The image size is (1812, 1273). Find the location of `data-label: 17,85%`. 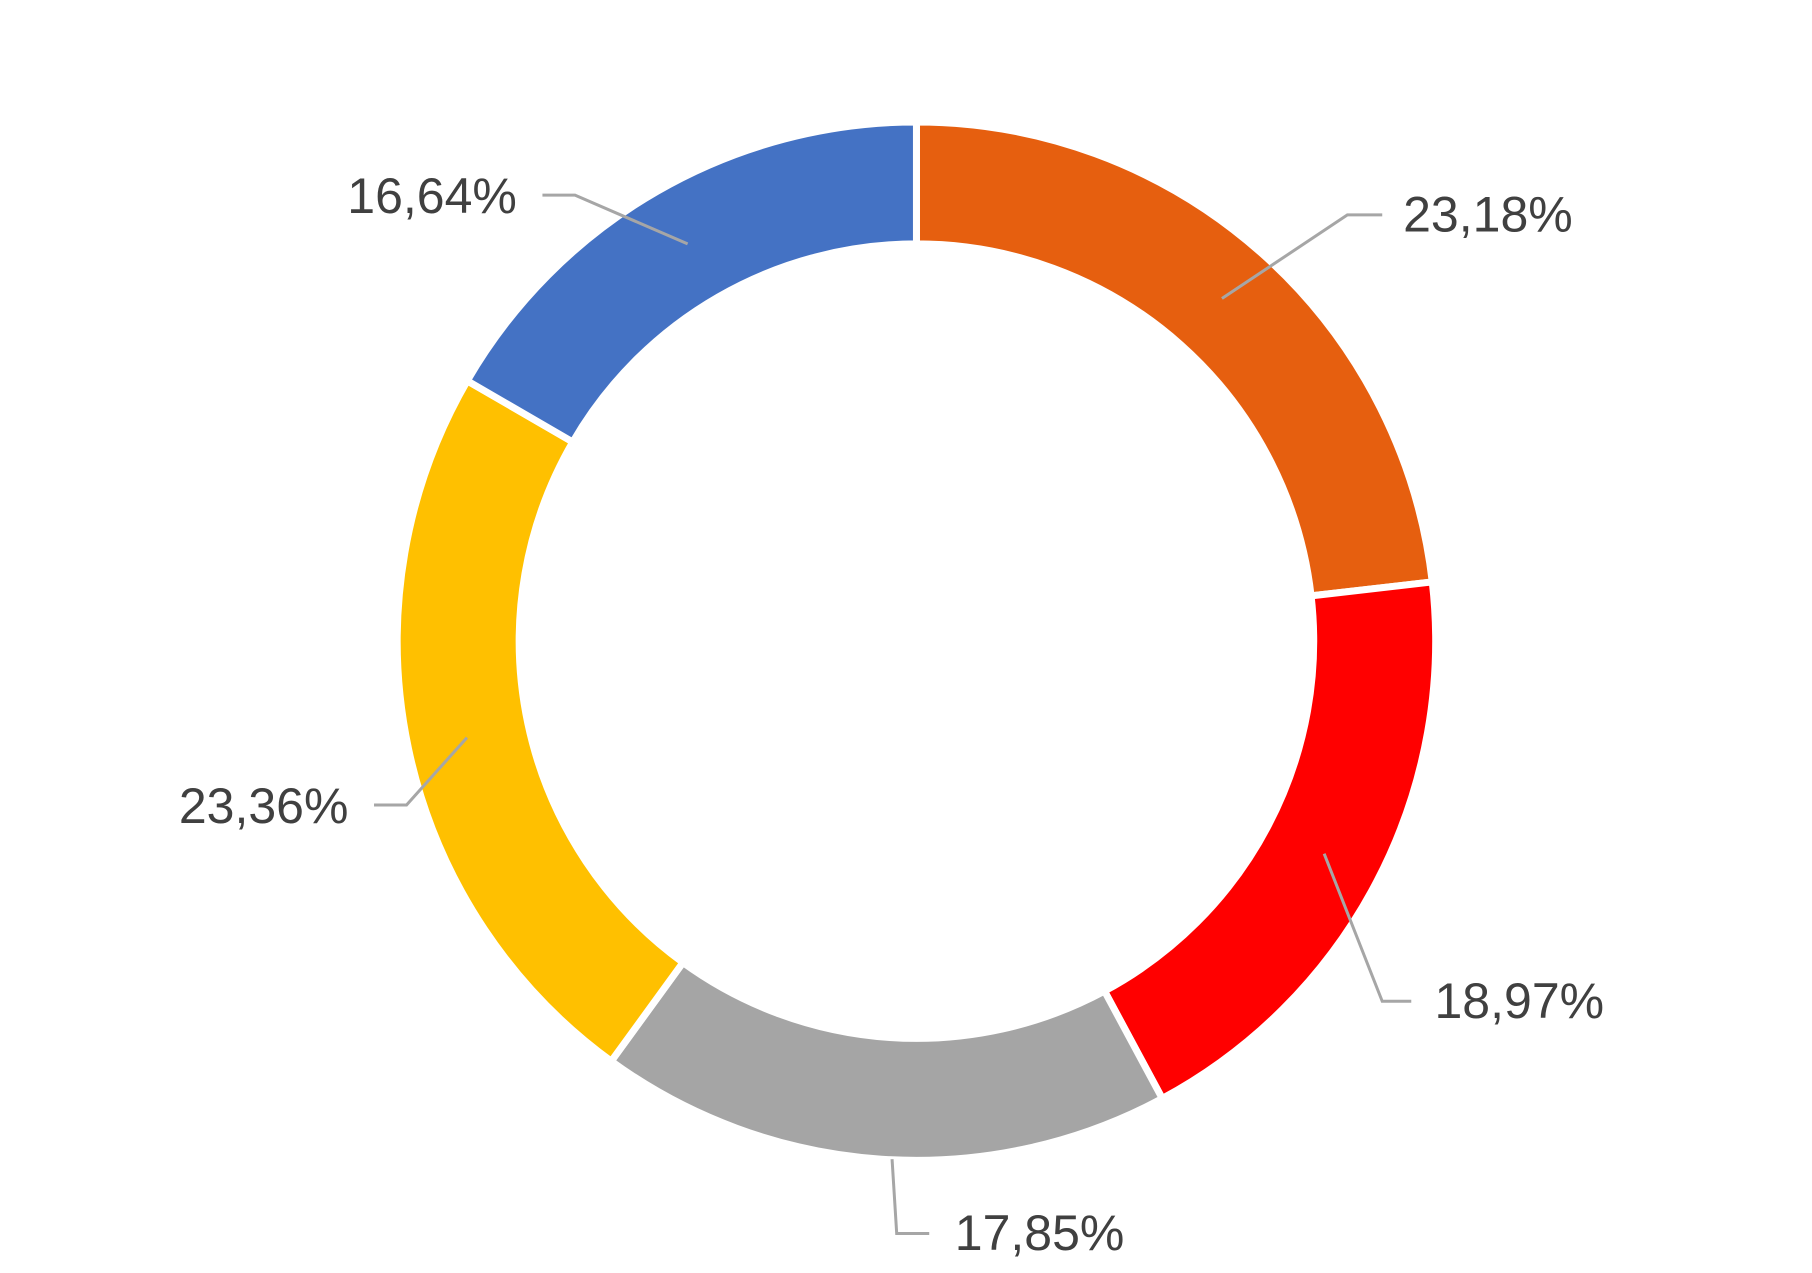

data-label: 17,85% is located at coordinates (1040, 1233).